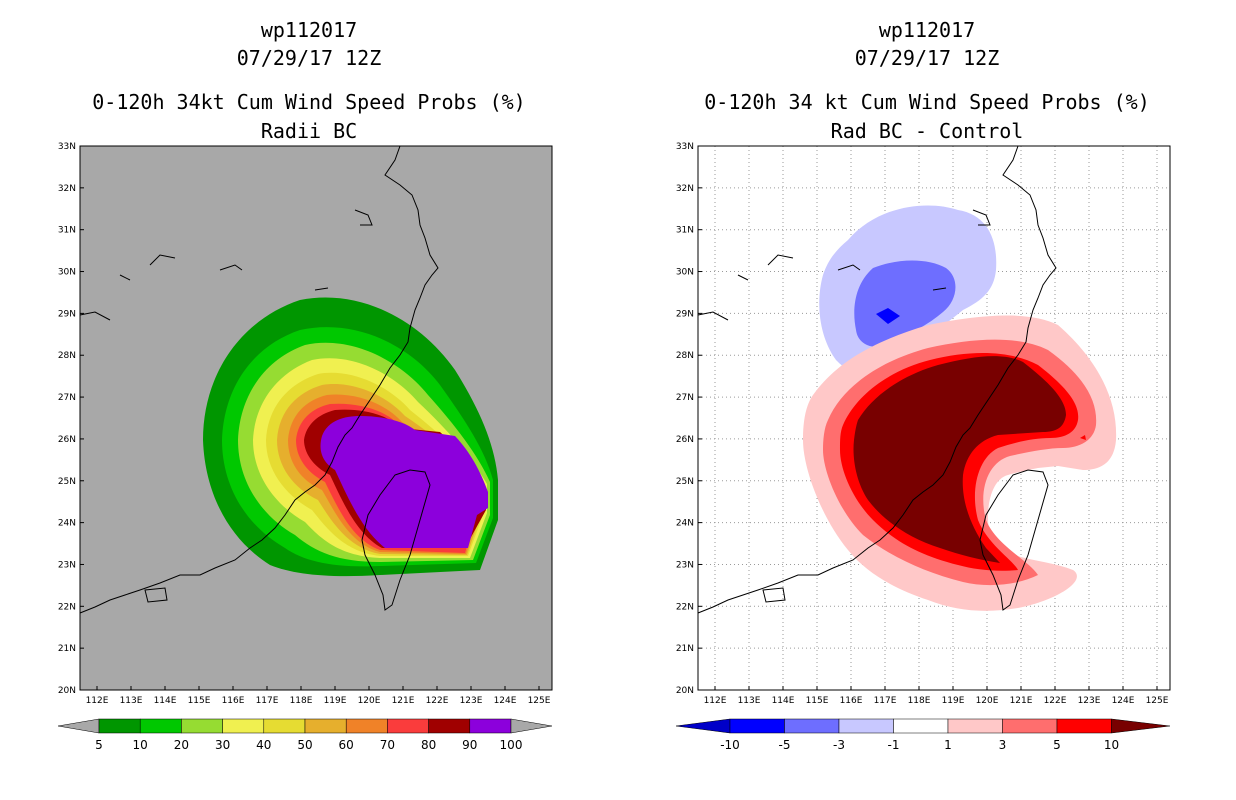 The height and width of the screenshot is (800, 1236). I want to click on left-title-product: 0-120h 34kt Cum Wind Speed Probs (%), so click(309, 102).